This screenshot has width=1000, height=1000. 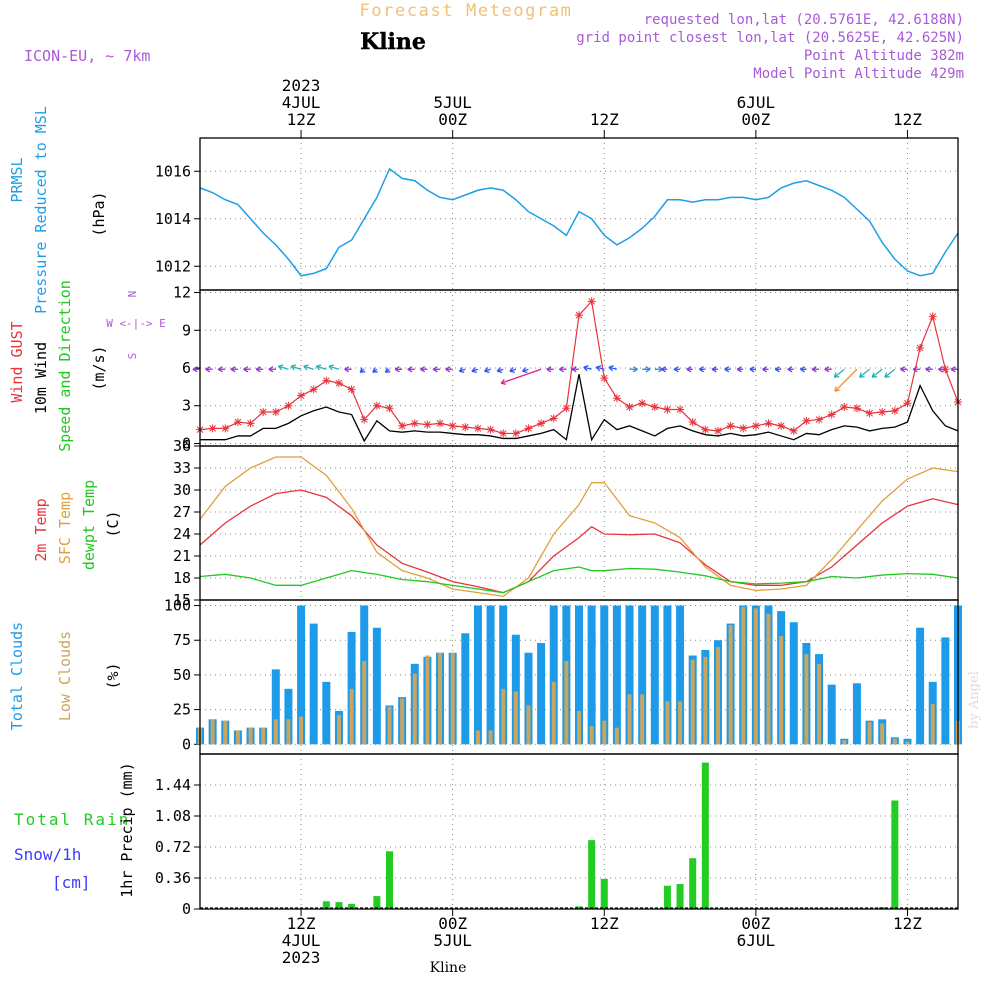 I want to click on wind-speed-line, so click(x=579, y=408).